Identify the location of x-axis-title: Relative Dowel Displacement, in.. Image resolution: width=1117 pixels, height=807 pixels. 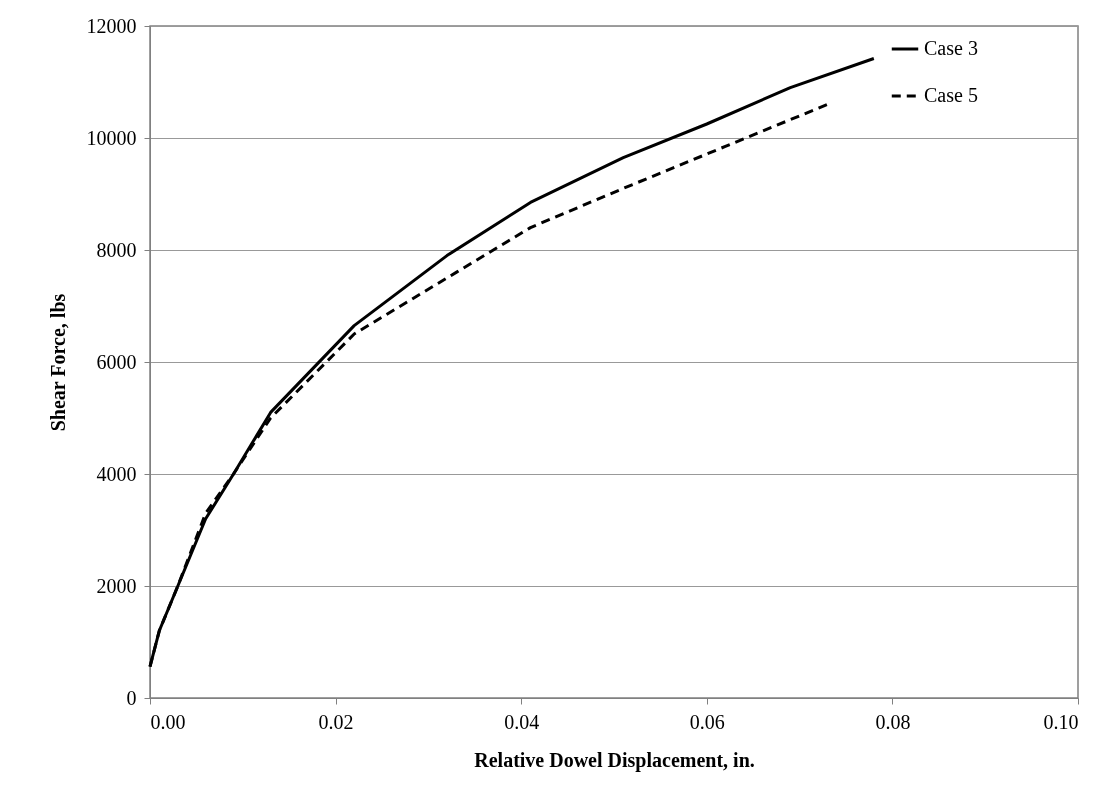
(614, 760).